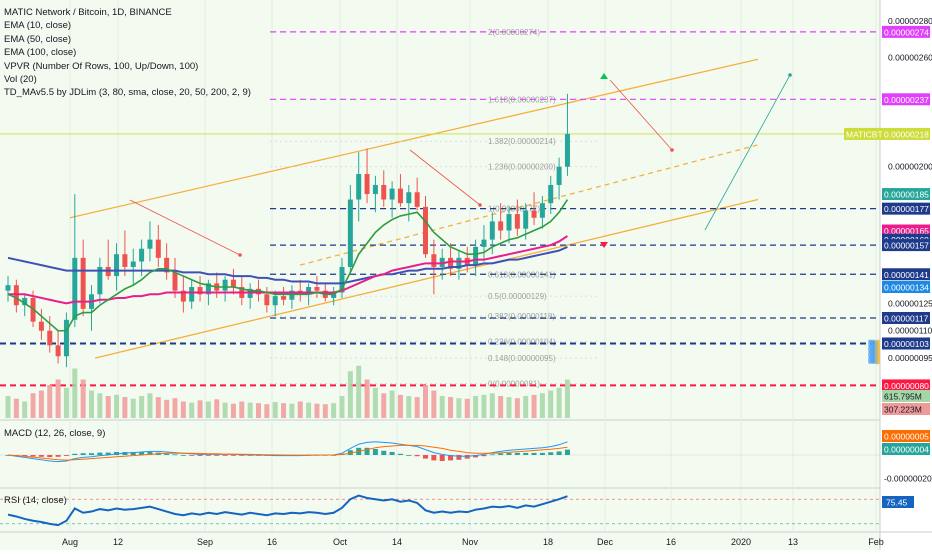 The height and width of the screenshot is (555, 932). I want to click on macd-label-box, so click(906, 436).